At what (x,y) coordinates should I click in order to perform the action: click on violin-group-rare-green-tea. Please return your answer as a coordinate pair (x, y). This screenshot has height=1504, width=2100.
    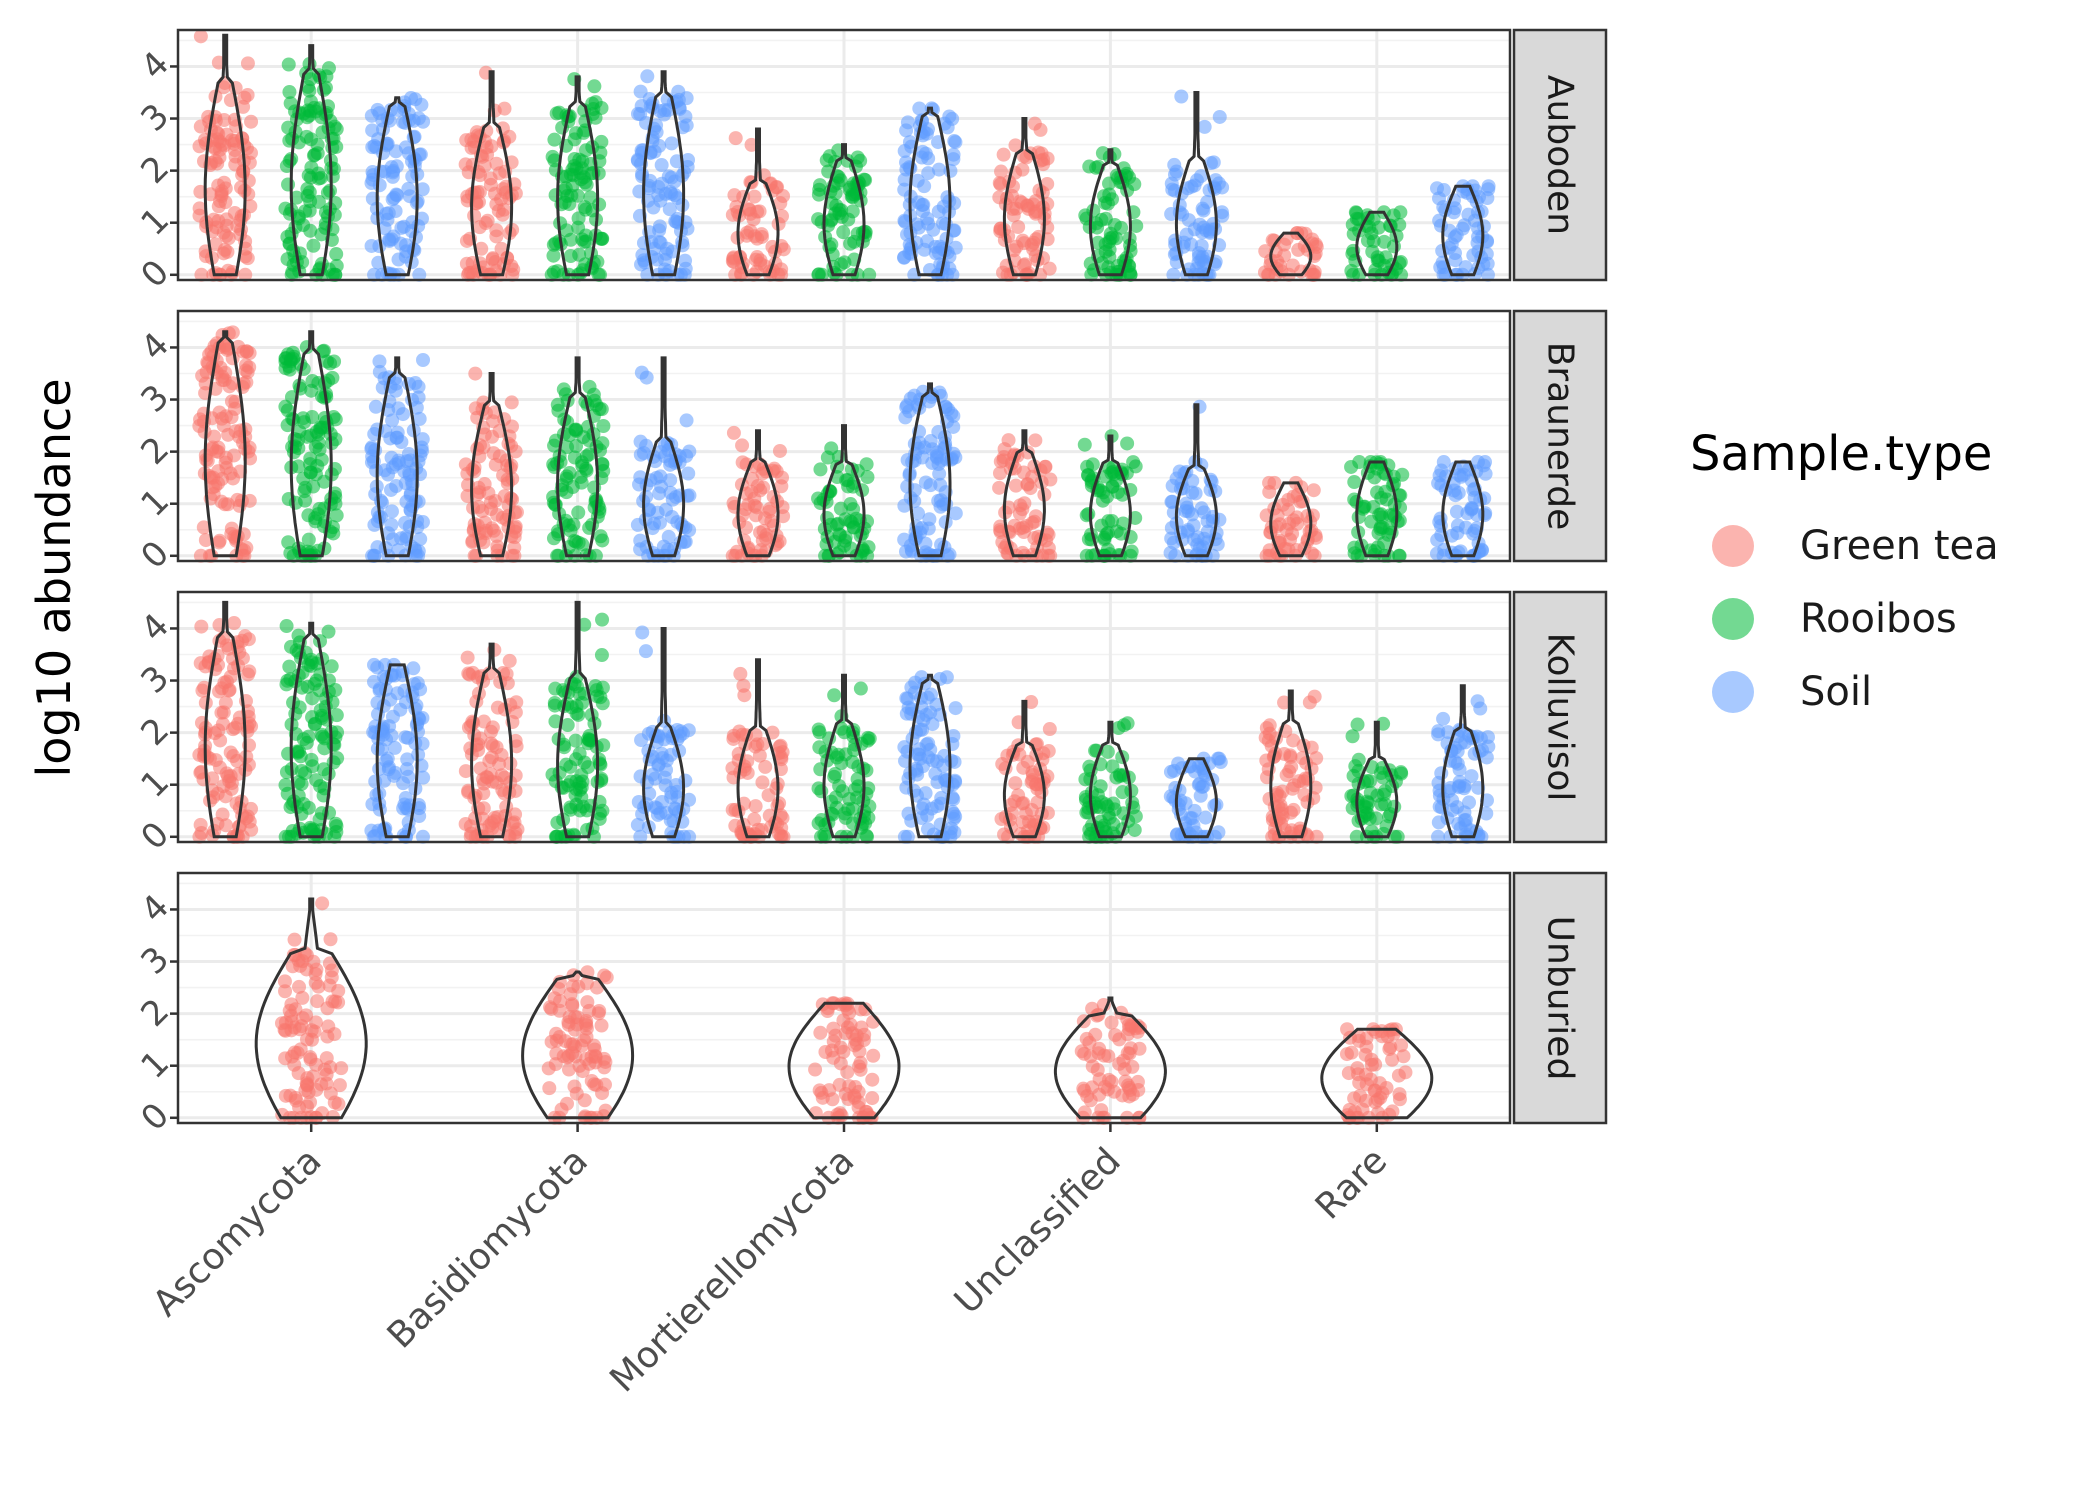
    Looking at the image, I should click on (1291, 766).